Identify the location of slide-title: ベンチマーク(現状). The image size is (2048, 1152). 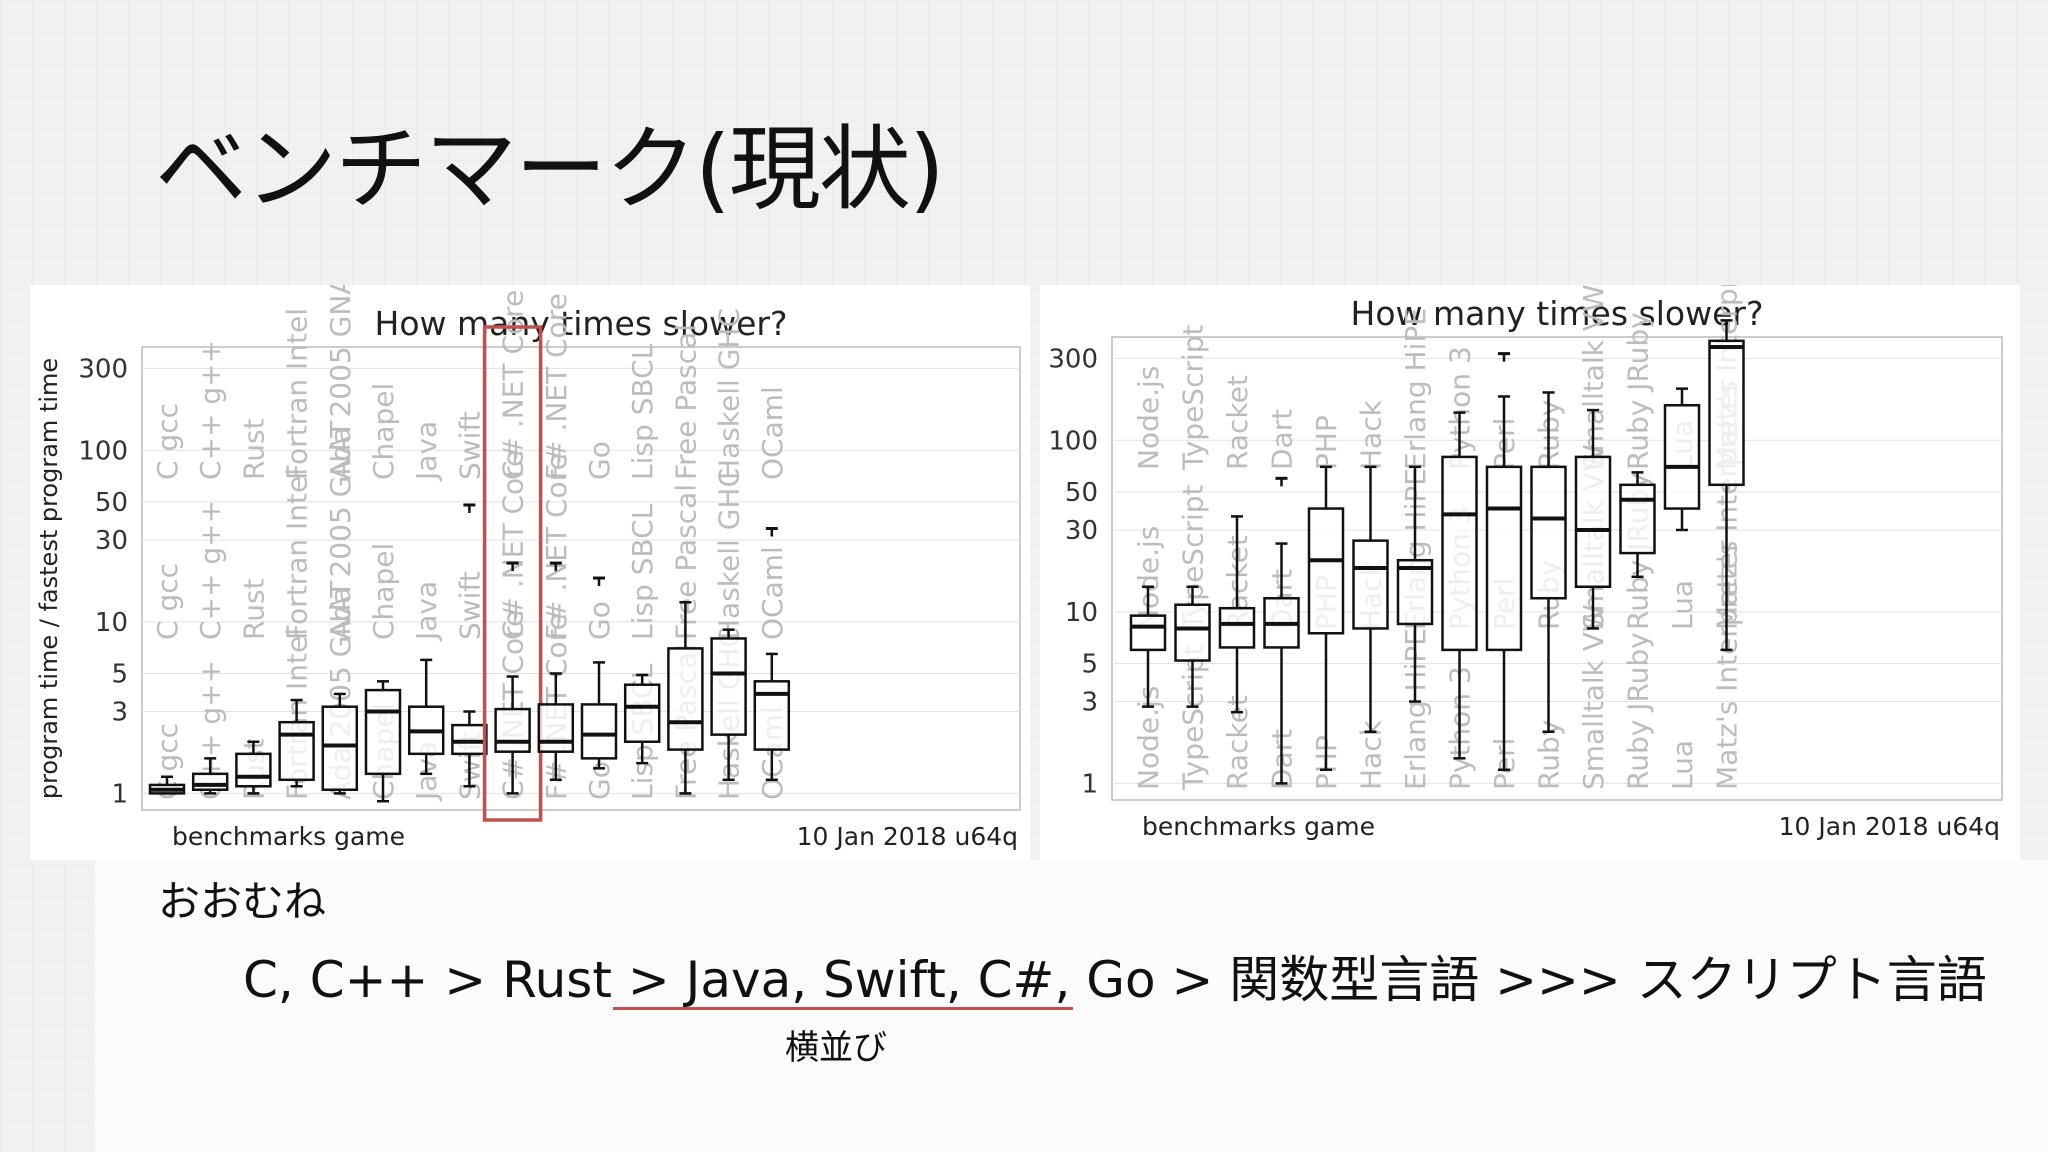
(550, 169).